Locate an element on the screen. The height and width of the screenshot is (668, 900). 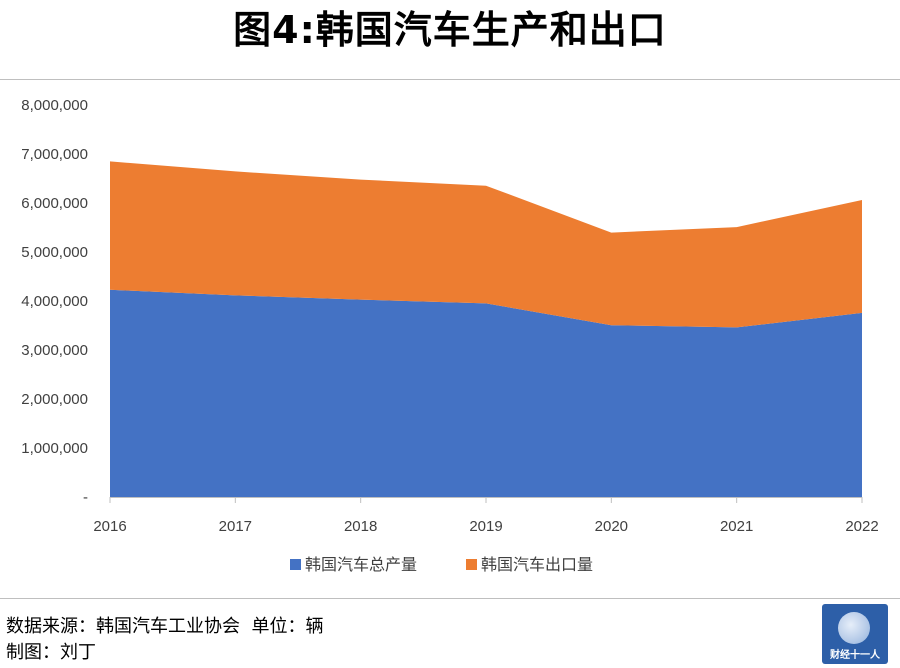
footer-divider is located at coordinates (450, 598).